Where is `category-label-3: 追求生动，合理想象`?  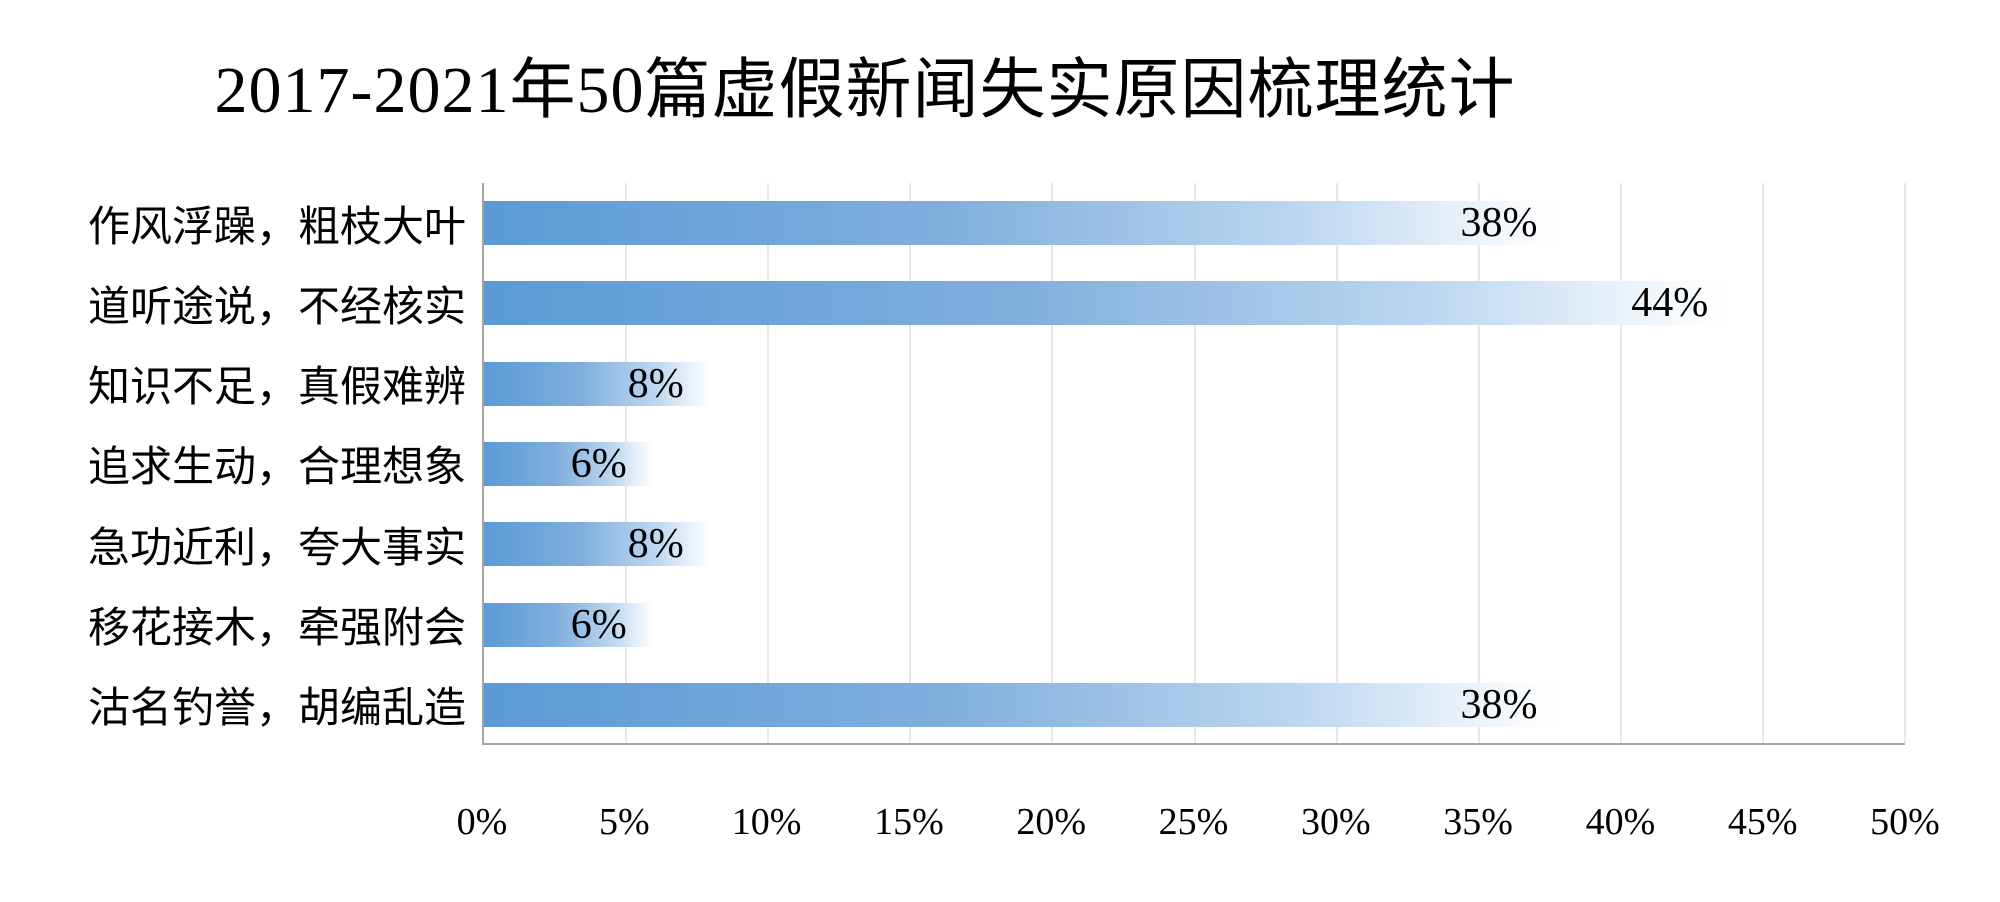 category-label-3: 追求生动，合理想象 is located at coordinates (276, 468).